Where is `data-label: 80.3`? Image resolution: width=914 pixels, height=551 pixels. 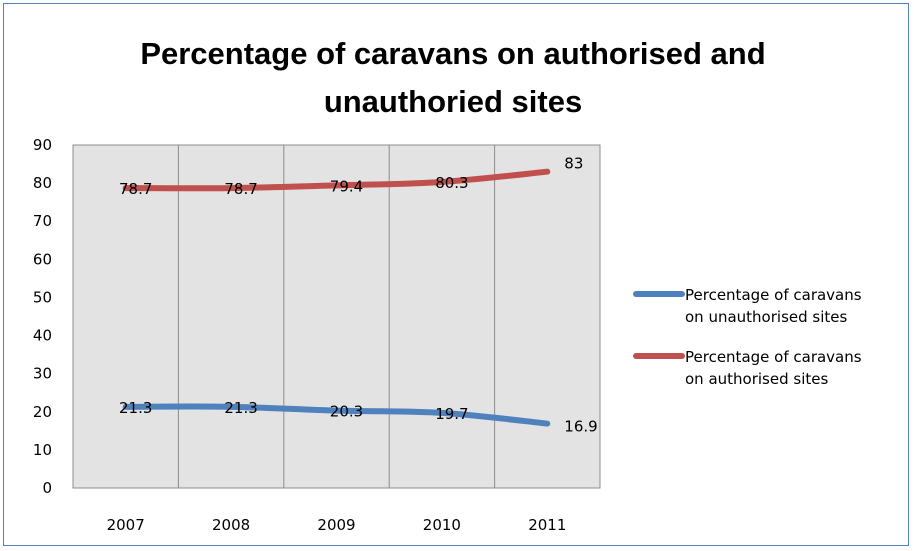 data-label: 80.3 is located at coordinates (451, 183).